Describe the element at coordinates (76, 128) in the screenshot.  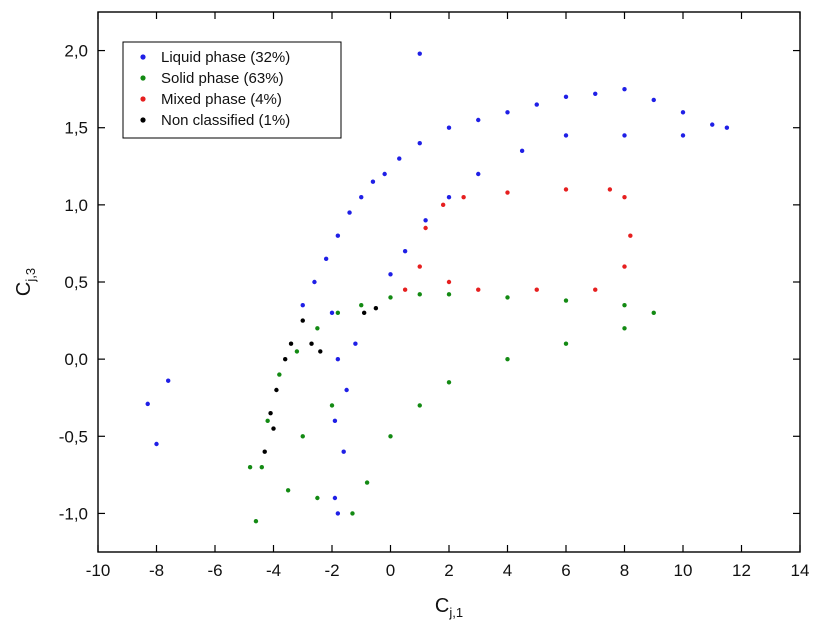
I see `y-tick-label: 1,5` at that location.